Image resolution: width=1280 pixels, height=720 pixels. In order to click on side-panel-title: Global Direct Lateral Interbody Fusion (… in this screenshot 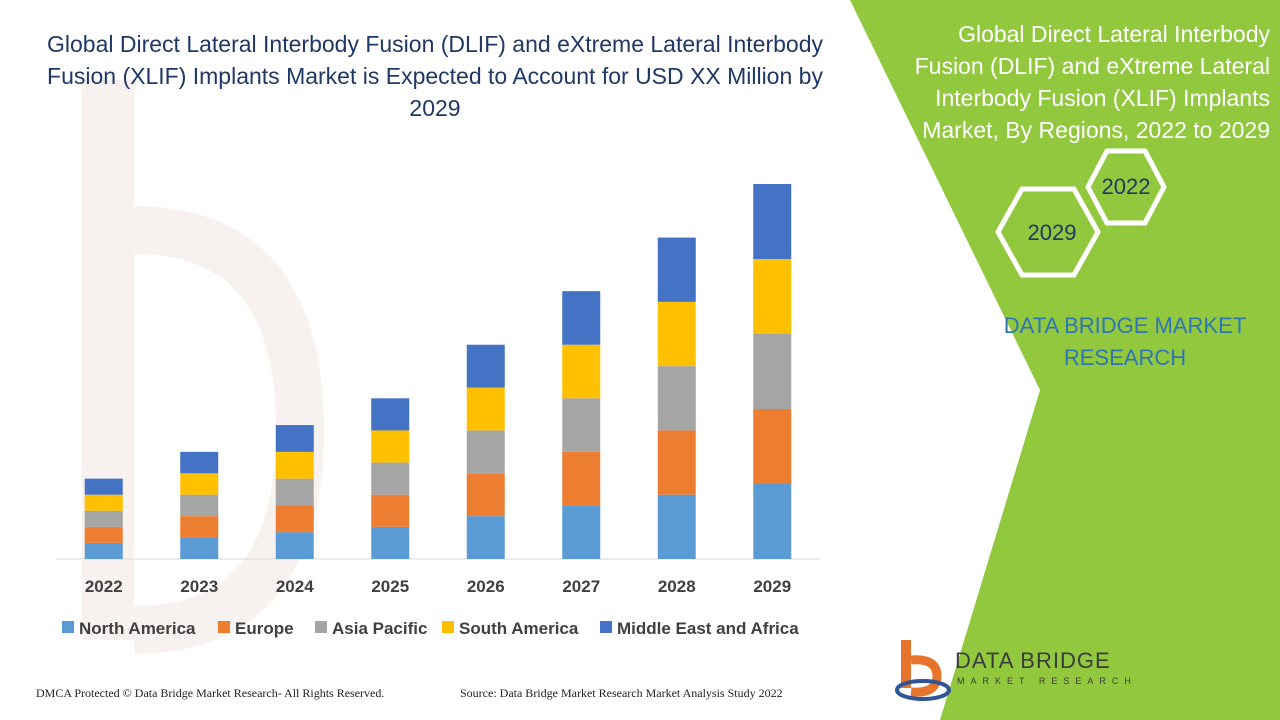, I will do `click(1092, 82)`.